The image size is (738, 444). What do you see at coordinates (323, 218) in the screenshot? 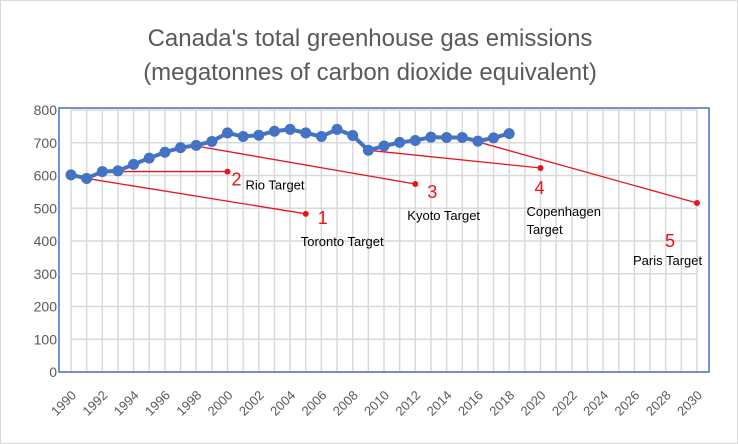
I see `target-number: 1` at bounding box center [323, 218].